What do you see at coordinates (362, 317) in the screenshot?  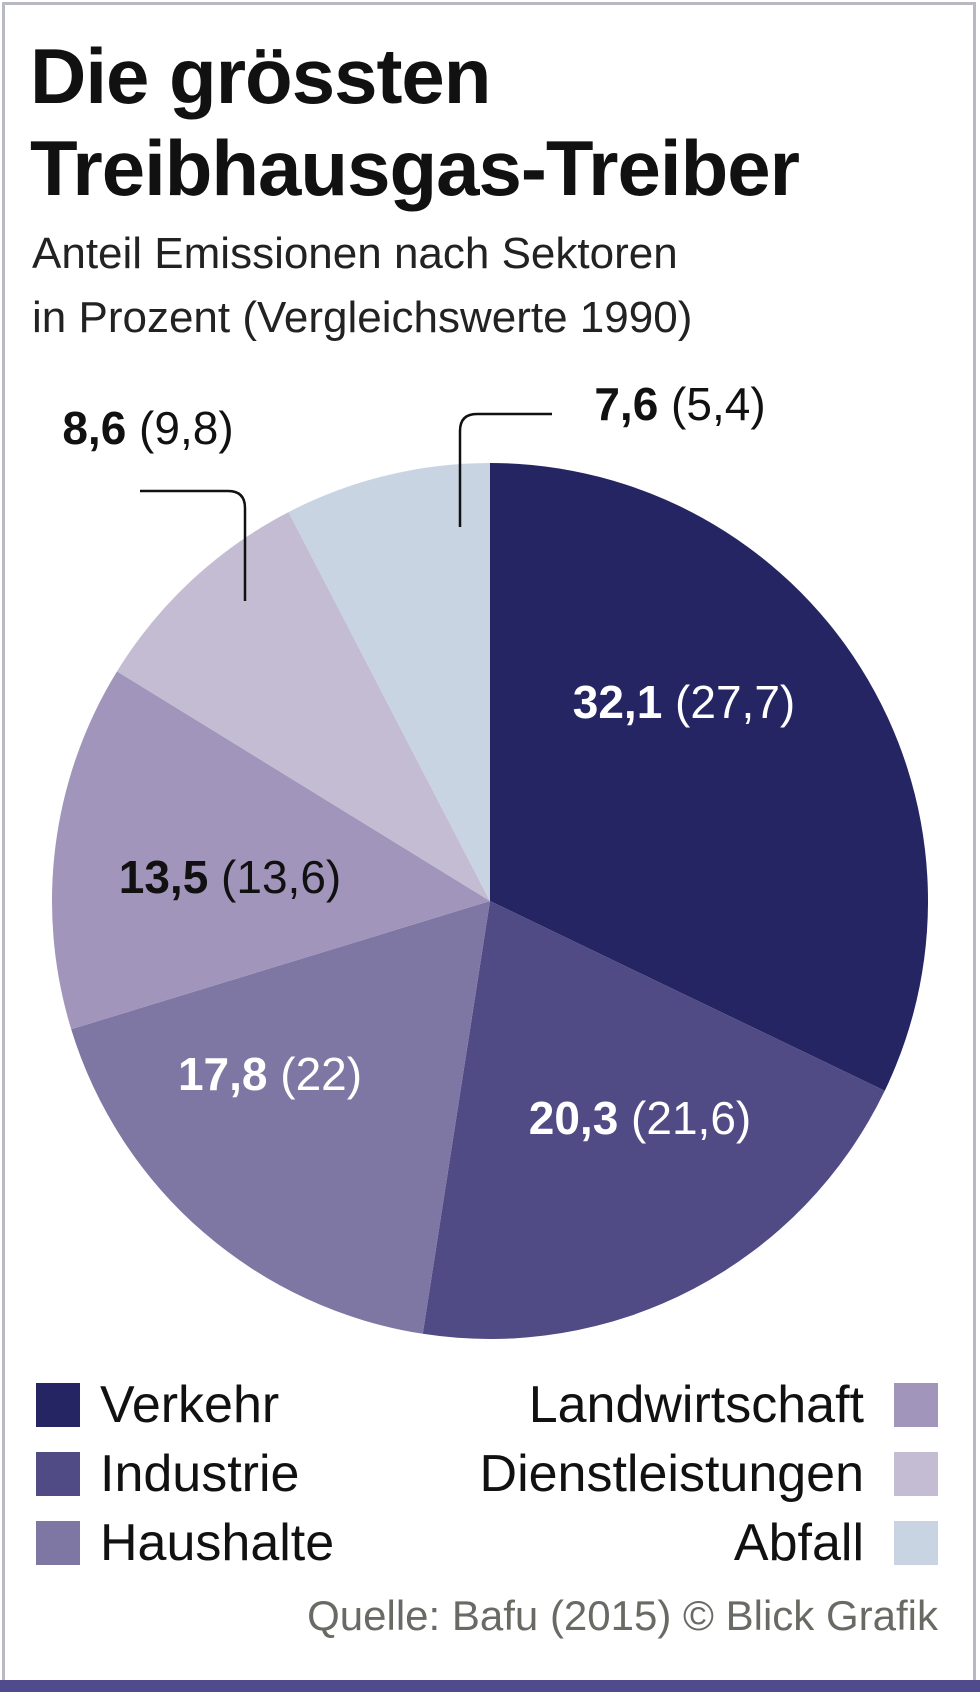 I see `chart-subtitle-line-2: in Prozent (Vergleichswerte 1990)` at bounding box center [362, 317].